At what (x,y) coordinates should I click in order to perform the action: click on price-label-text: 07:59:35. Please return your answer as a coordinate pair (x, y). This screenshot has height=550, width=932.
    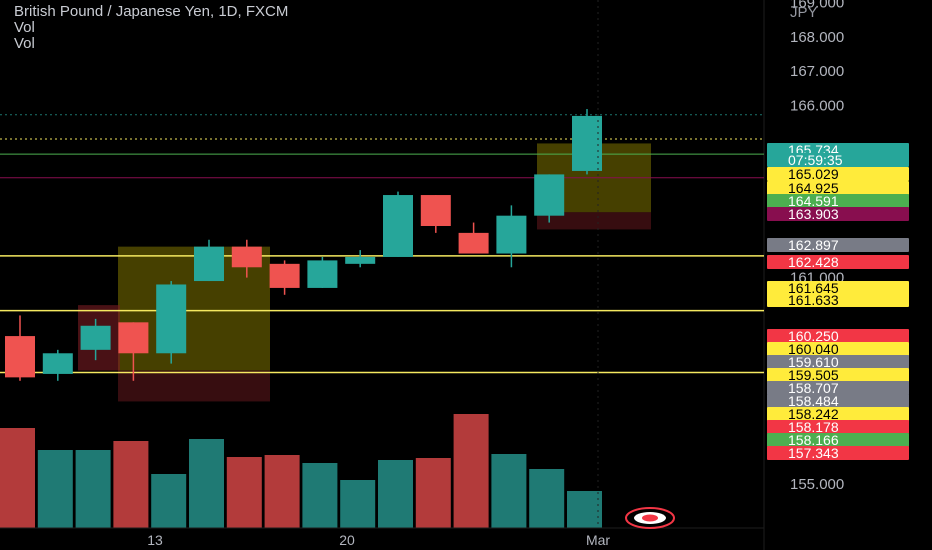
    Looking at the image, I should click on (815, 160).